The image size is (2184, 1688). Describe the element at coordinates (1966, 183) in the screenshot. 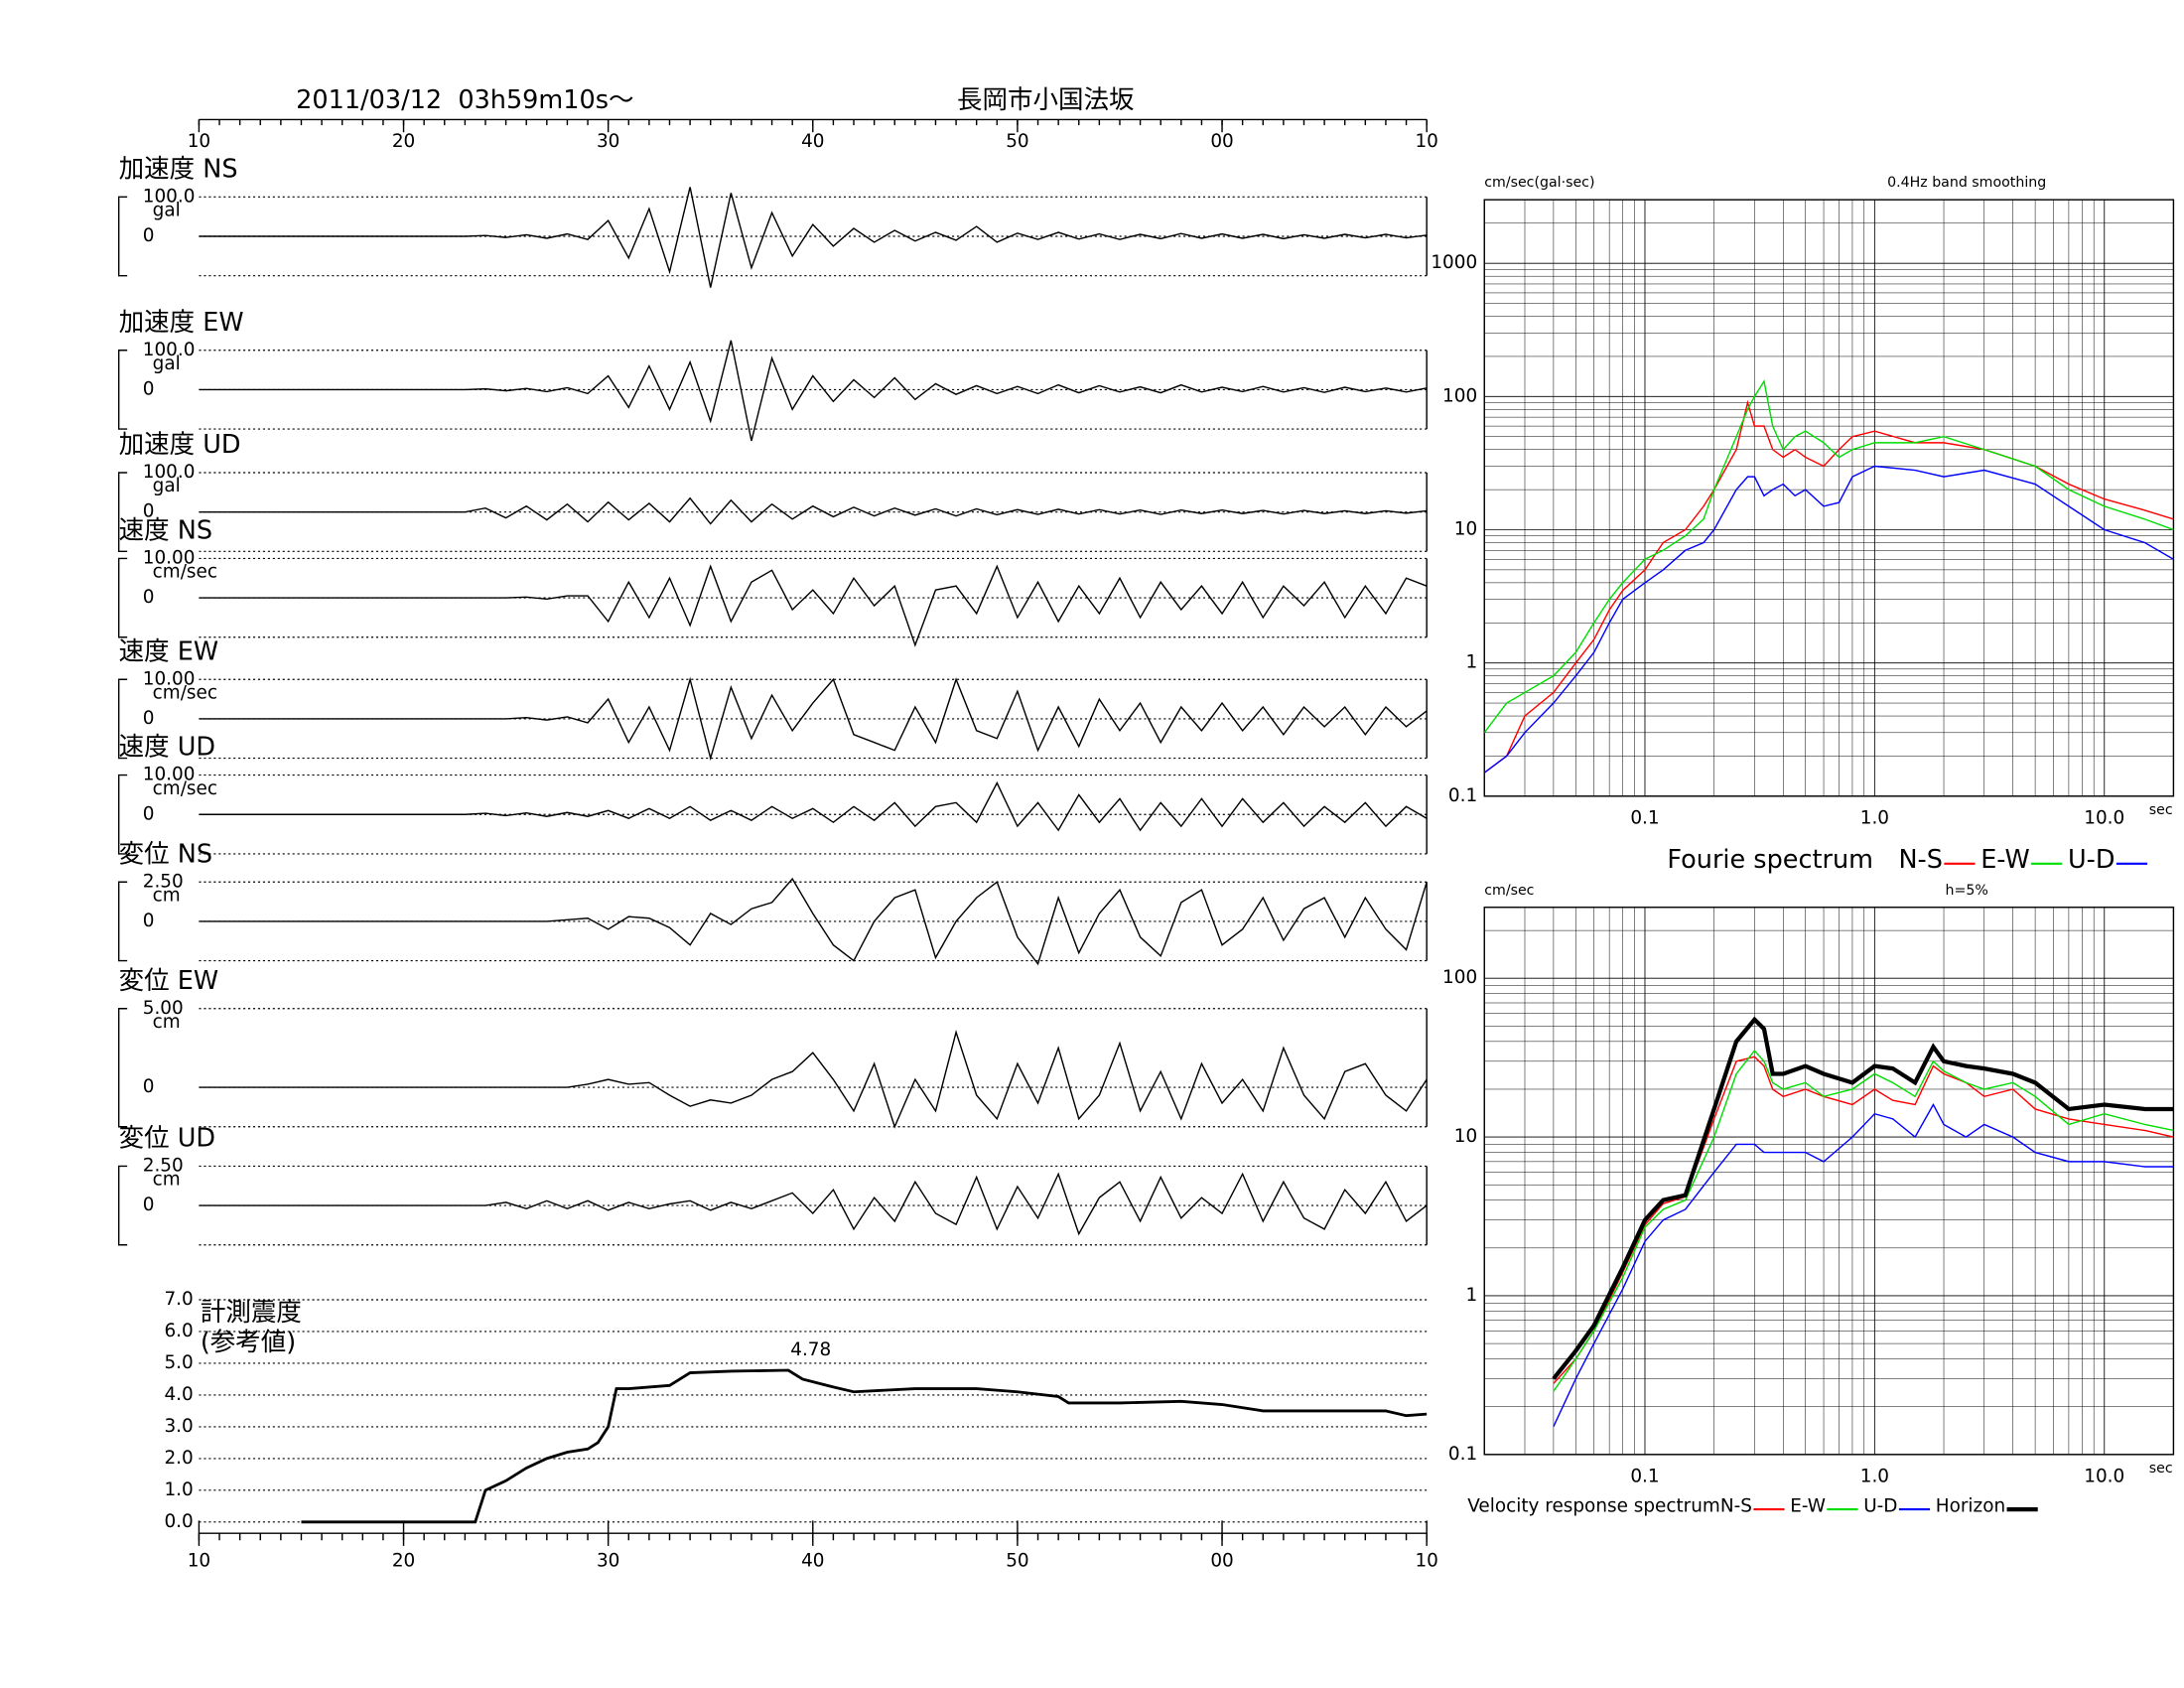

I see `annotation: 0.4Hz band smoothing` at that location.